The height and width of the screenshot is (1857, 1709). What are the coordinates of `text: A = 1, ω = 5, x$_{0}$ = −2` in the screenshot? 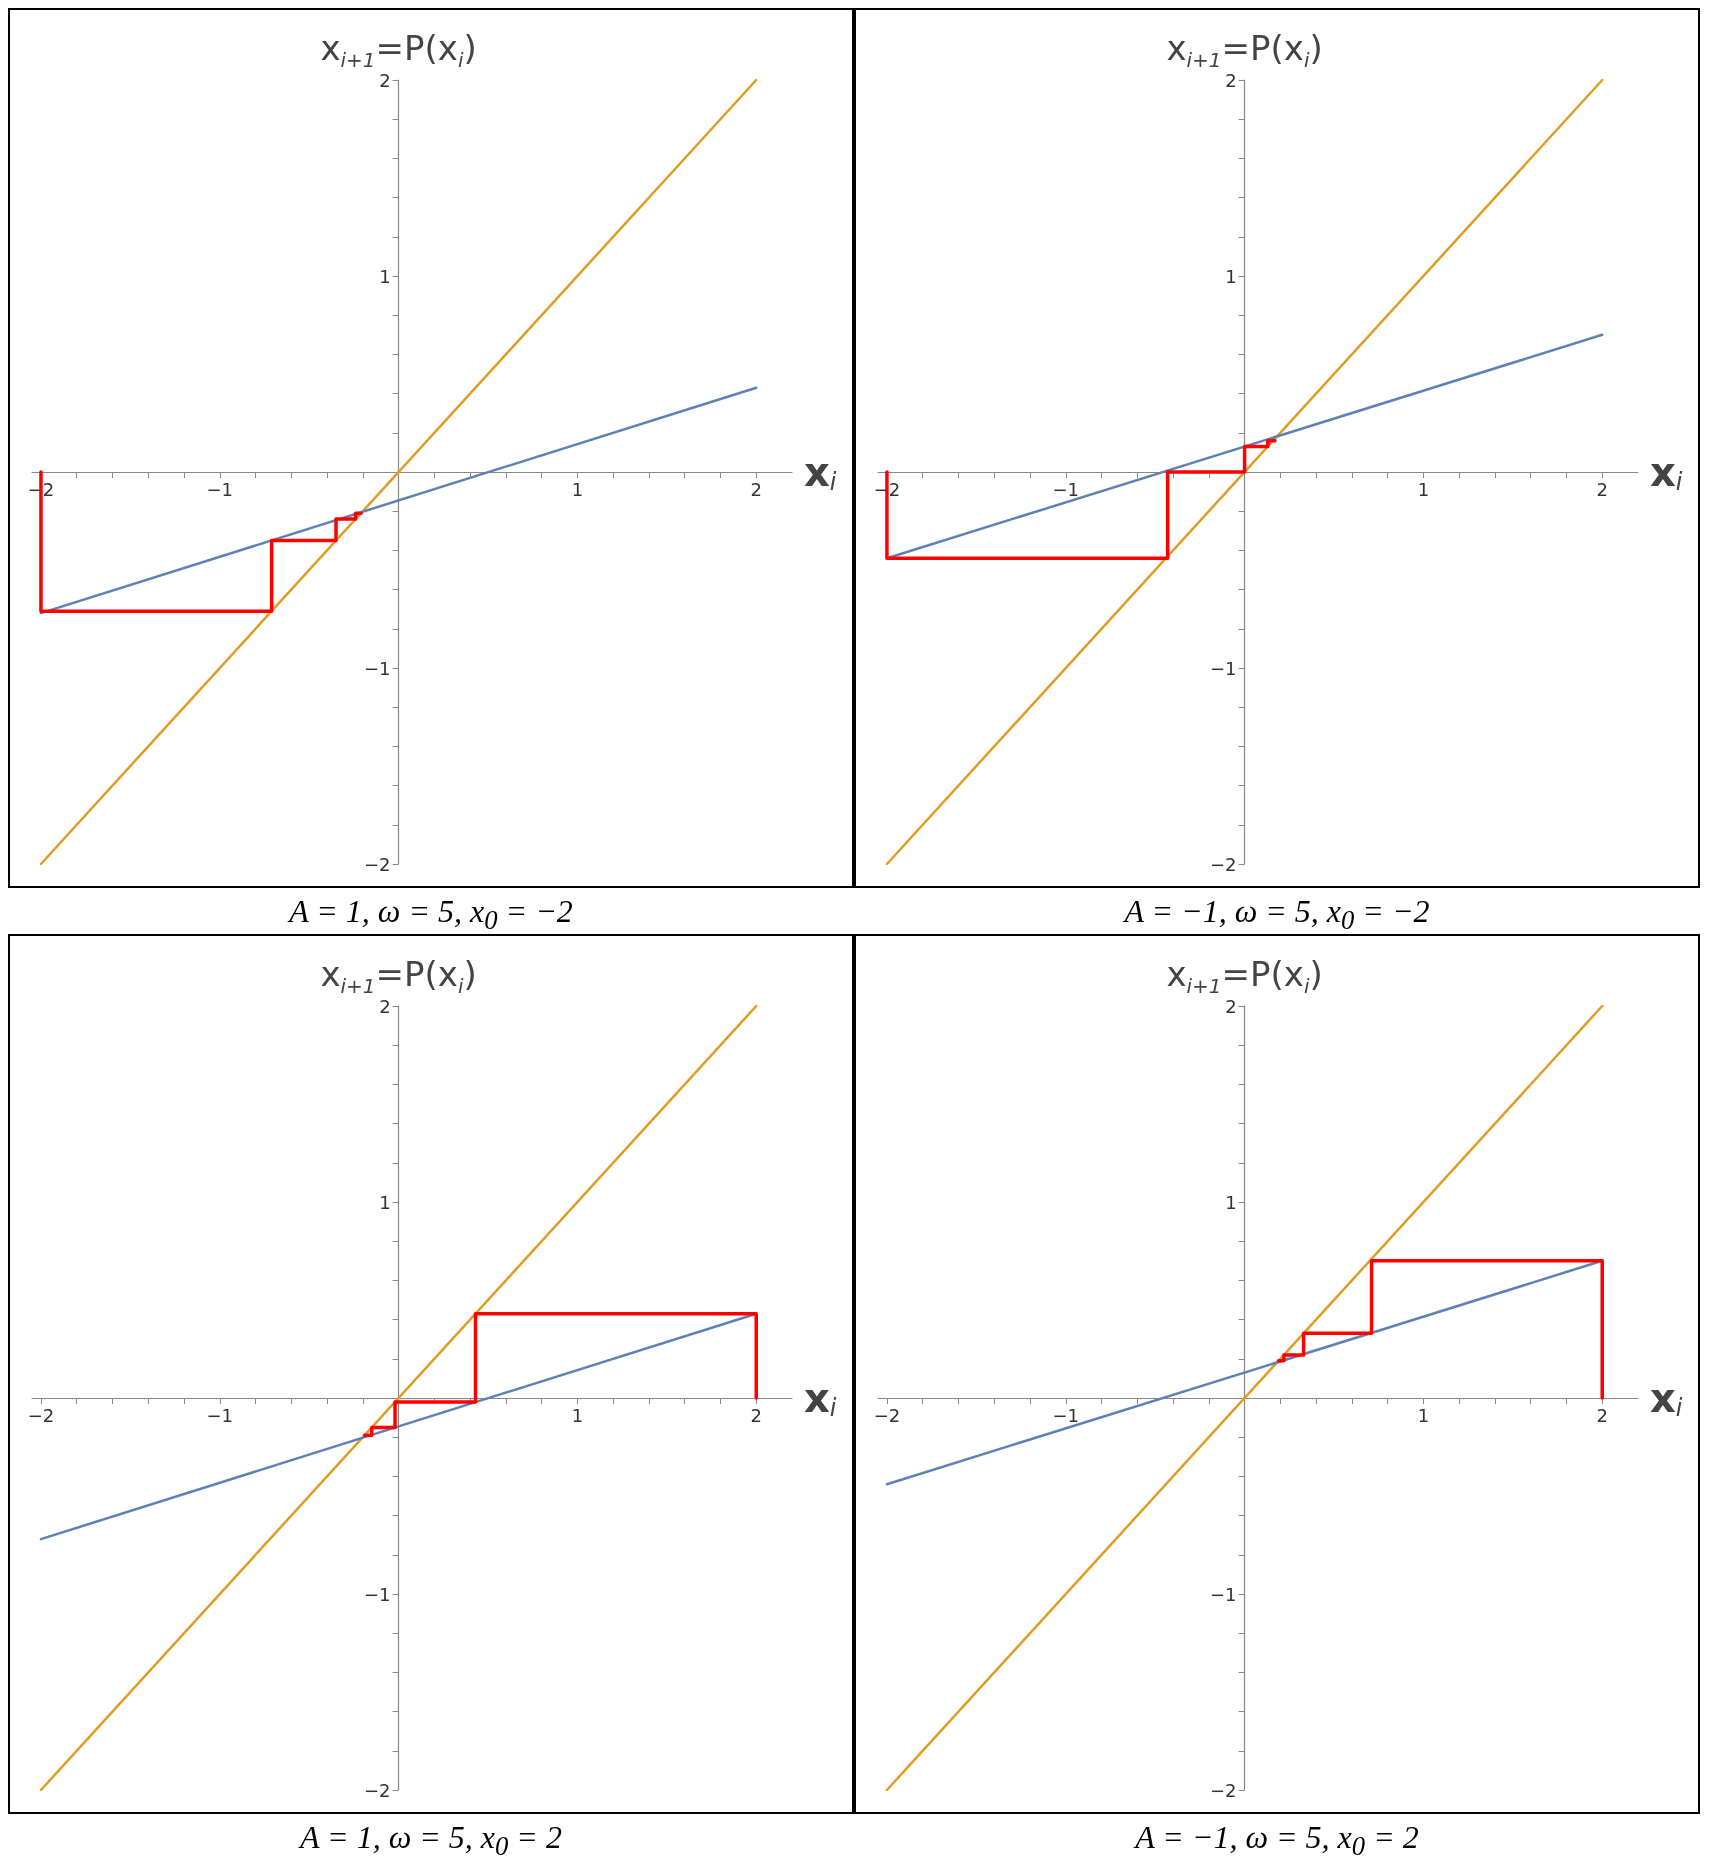 It's located at (431, 914).